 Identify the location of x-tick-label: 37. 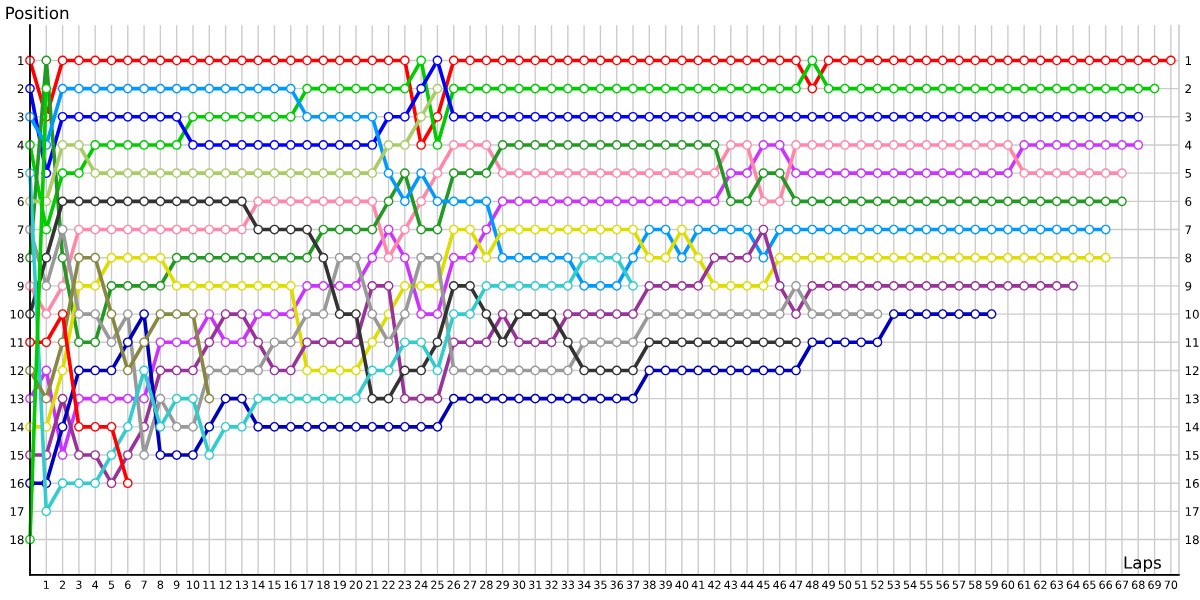
(633, 584).